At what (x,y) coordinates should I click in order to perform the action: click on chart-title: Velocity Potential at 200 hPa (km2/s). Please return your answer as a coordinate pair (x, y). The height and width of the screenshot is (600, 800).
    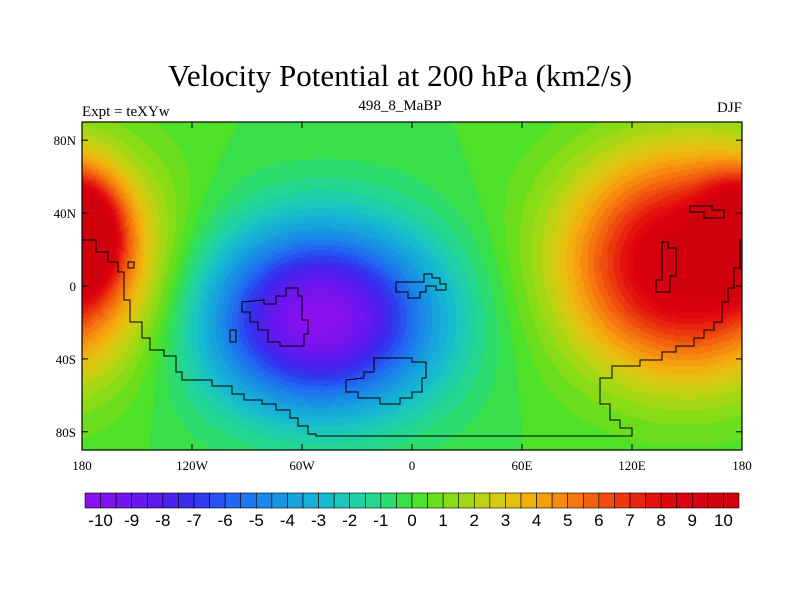
    Looking at the image, I should click on (400, 75).